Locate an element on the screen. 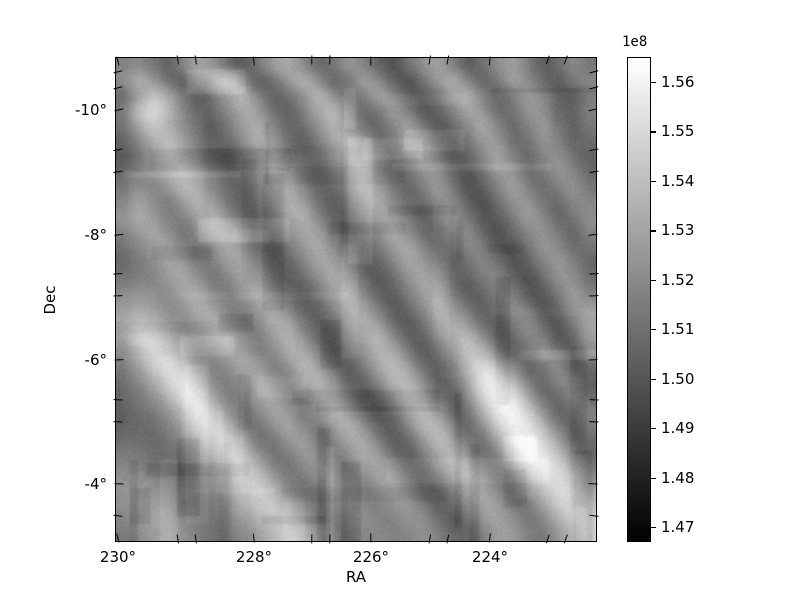 This screenshot has height=600, width=800. colorbar-tick-label-5: 1.51 is located at coordinates (678, 329).